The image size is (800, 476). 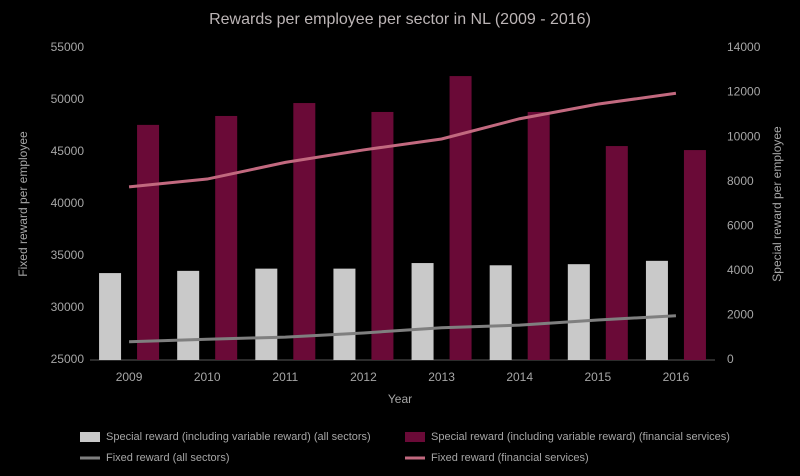 I want to click on y2-tick-label: 14000, so click(x=744, y=47).